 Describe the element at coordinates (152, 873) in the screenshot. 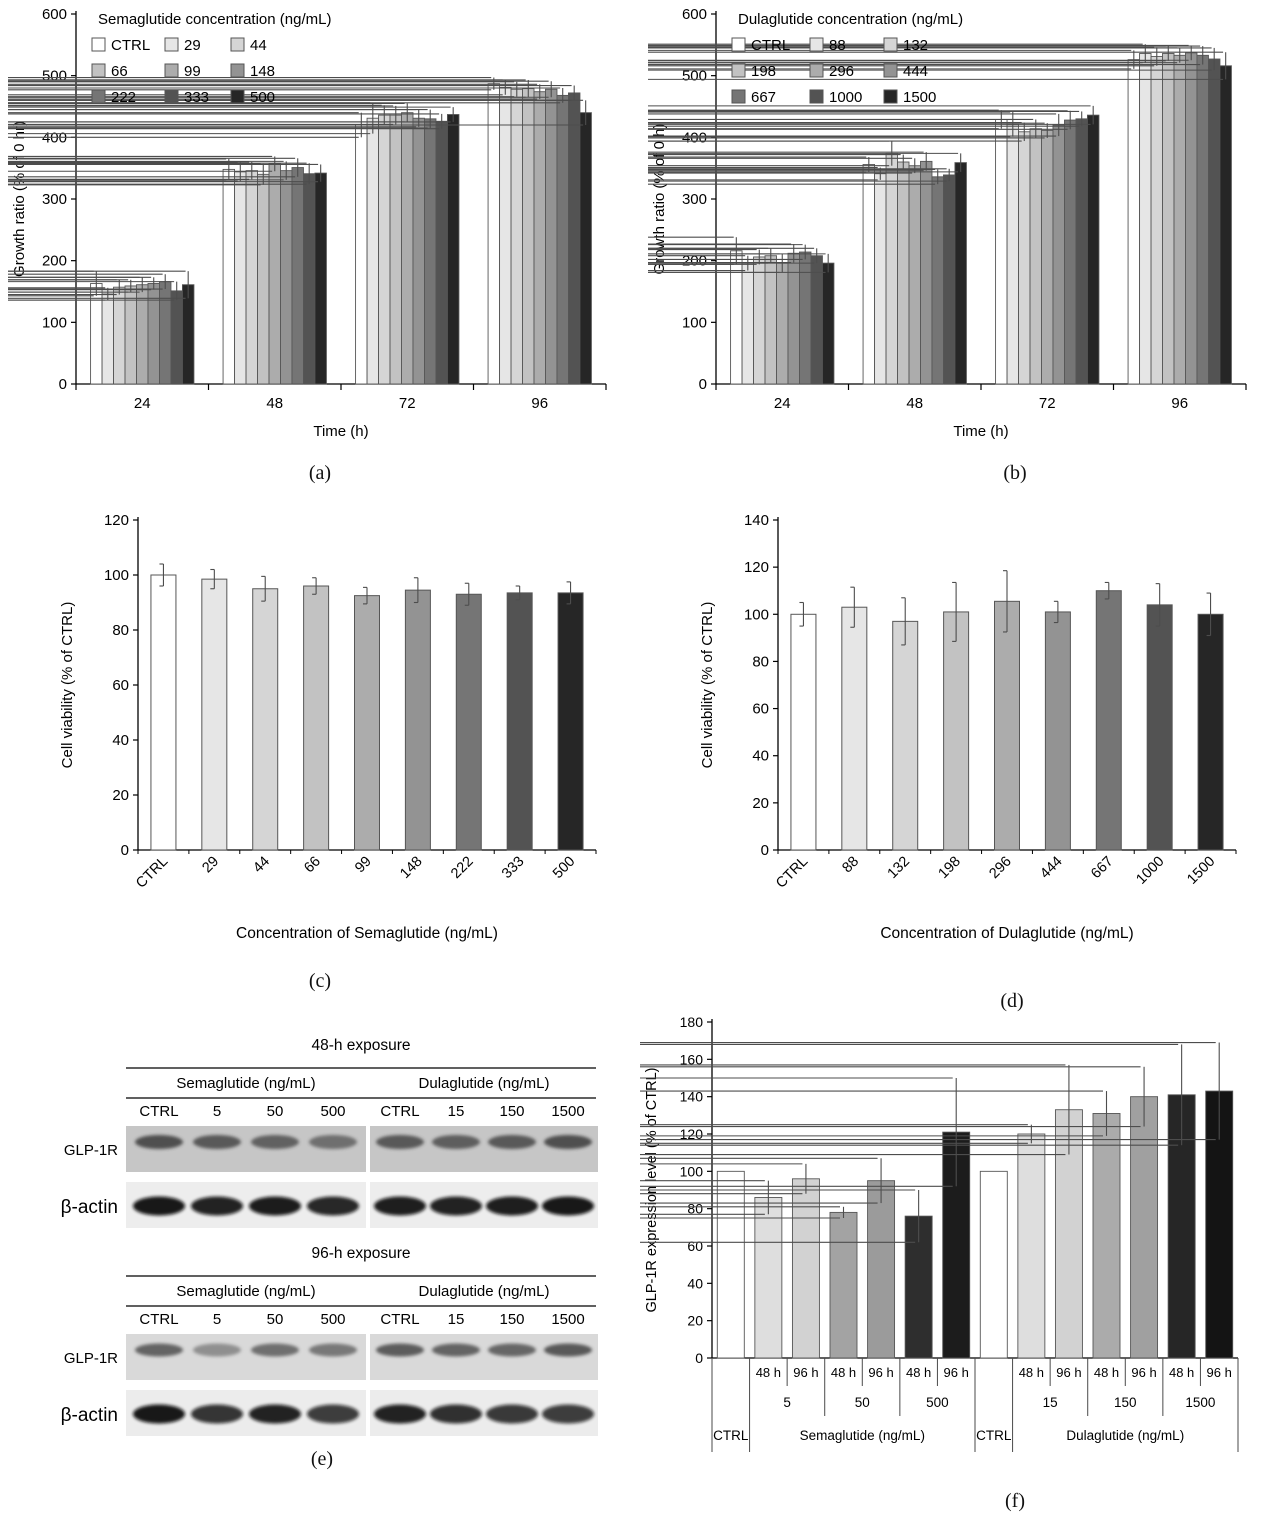

I see `x-tick-label: CTRL` at that location.